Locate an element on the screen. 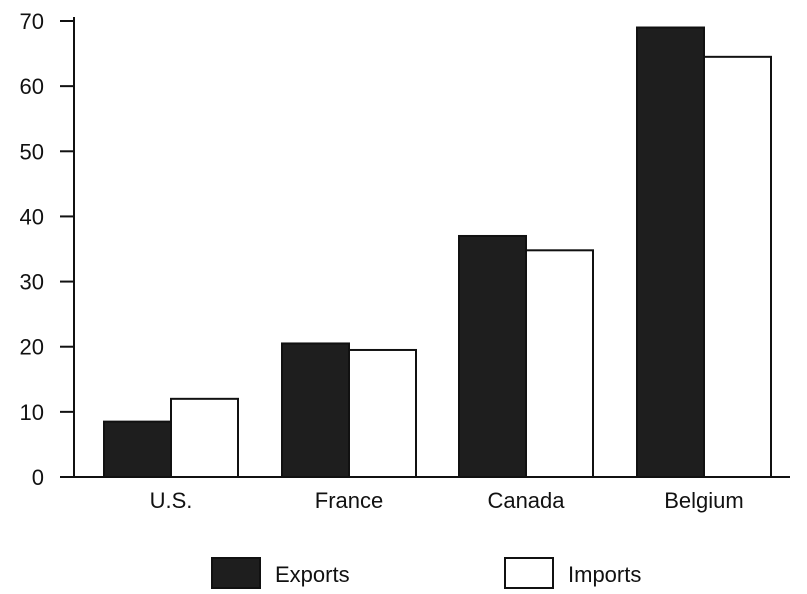 The image size is (807, 594). legend-swatch-imports is located at coordinates (529, 573).